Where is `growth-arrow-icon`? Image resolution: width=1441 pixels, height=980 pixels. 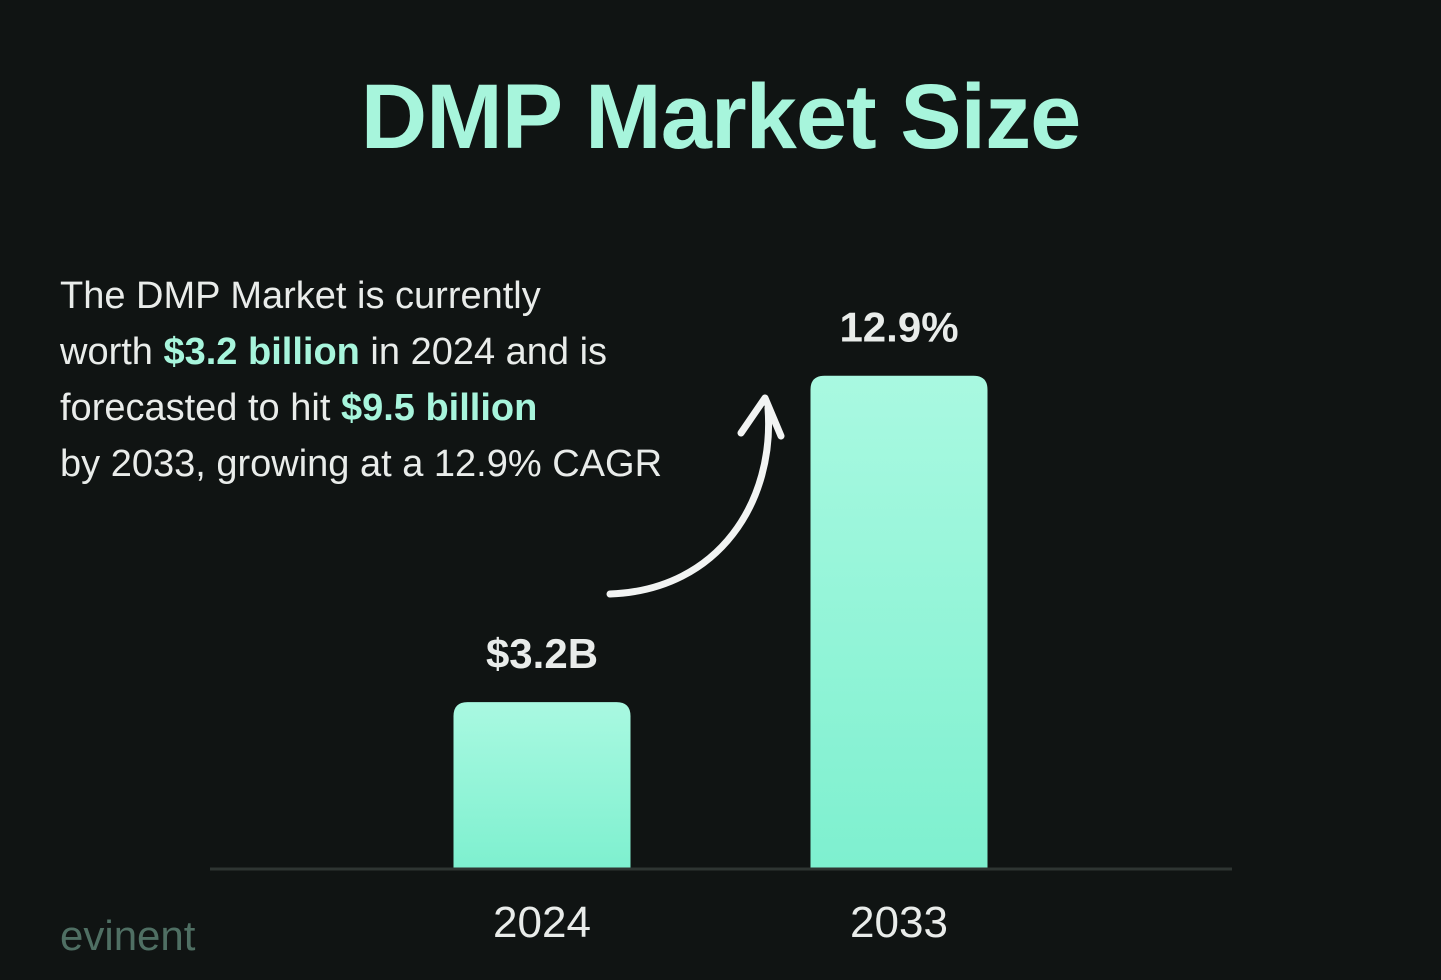
growth-arrow-icon is located at coordinates (695, 496).